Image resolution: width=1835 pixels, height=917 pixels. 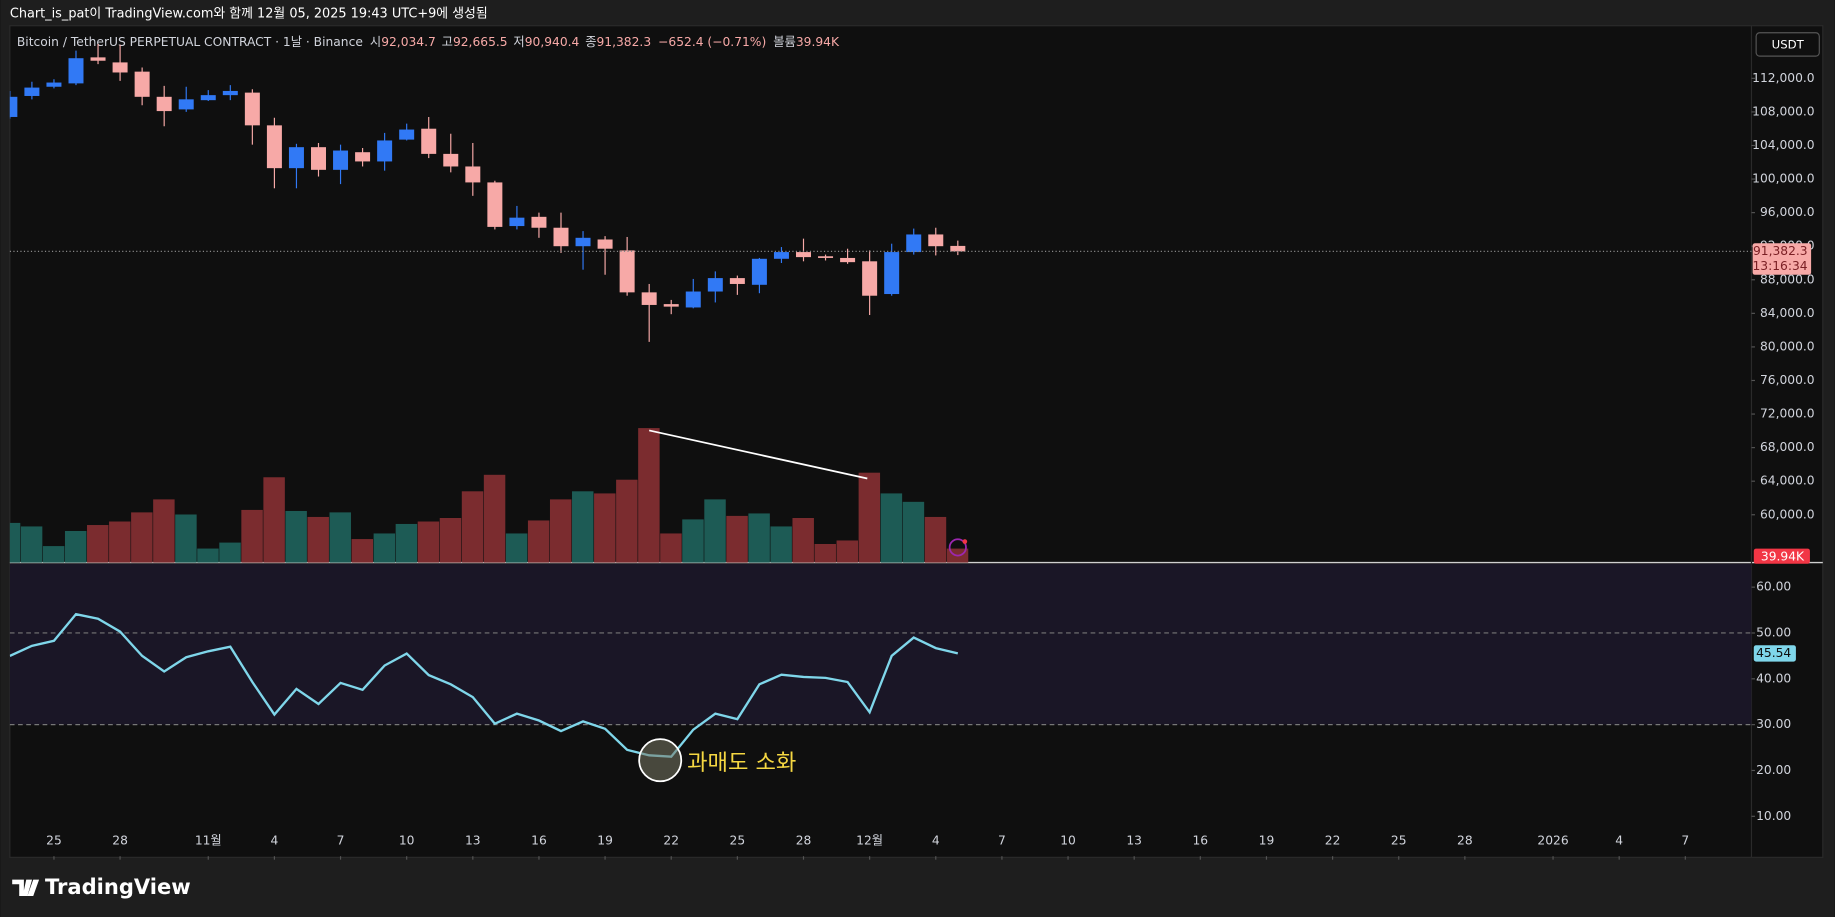 I want to click on x-tick-label: 10, so click(x=407, y=840).